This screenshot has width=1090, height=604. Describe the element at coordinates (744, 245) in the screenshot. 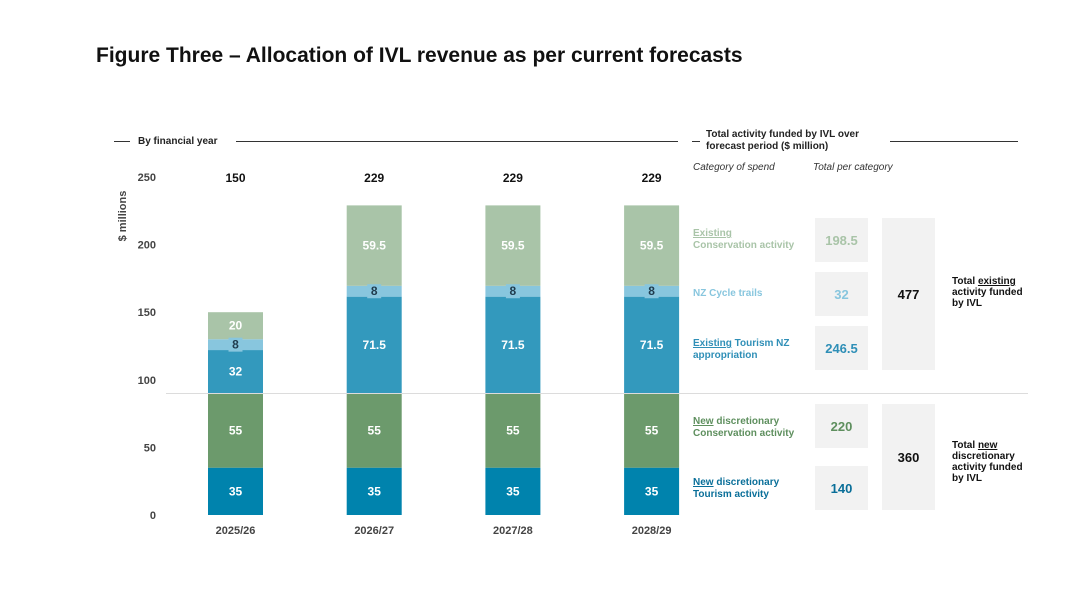

I see `legend-existing-conservation-text: Conservation activity` at that location.